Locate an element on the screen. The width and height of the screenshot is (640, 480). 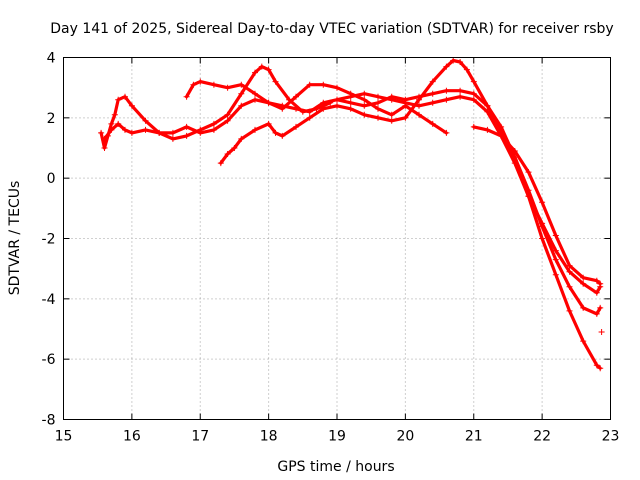
series-line is located at coordinates (215, 107).